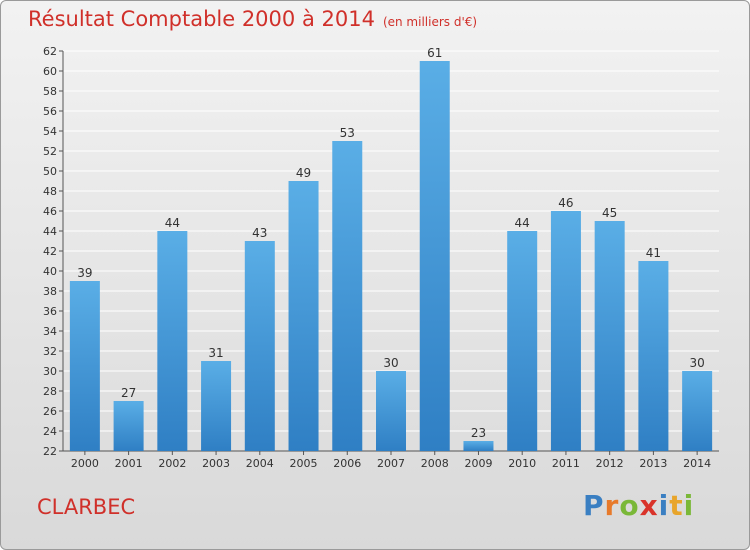 The height and width of the screenshot is (550, 750). I want to click on logo-letter: o, so click(629, 505).